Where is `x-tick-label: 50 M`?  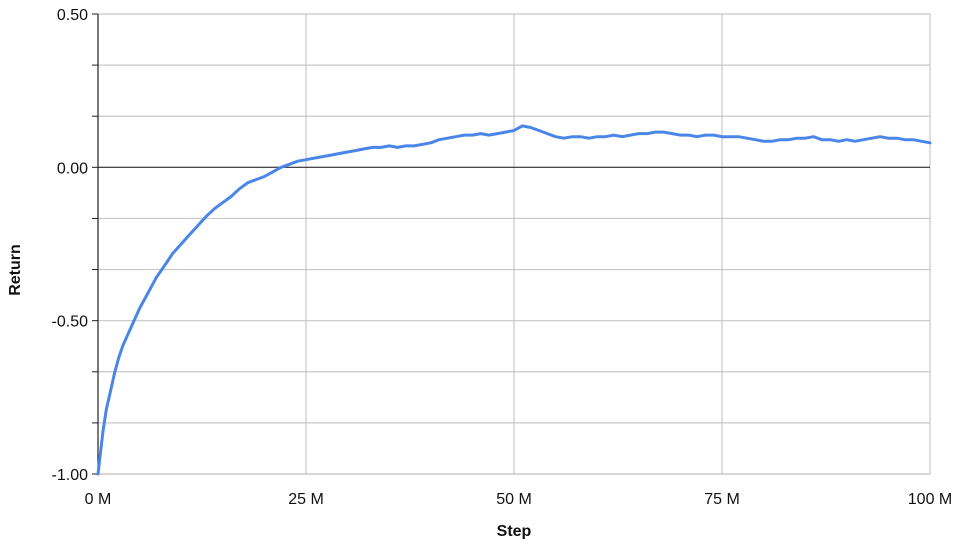 x-tick-label: 50 M is located at coordinates (514, 499).